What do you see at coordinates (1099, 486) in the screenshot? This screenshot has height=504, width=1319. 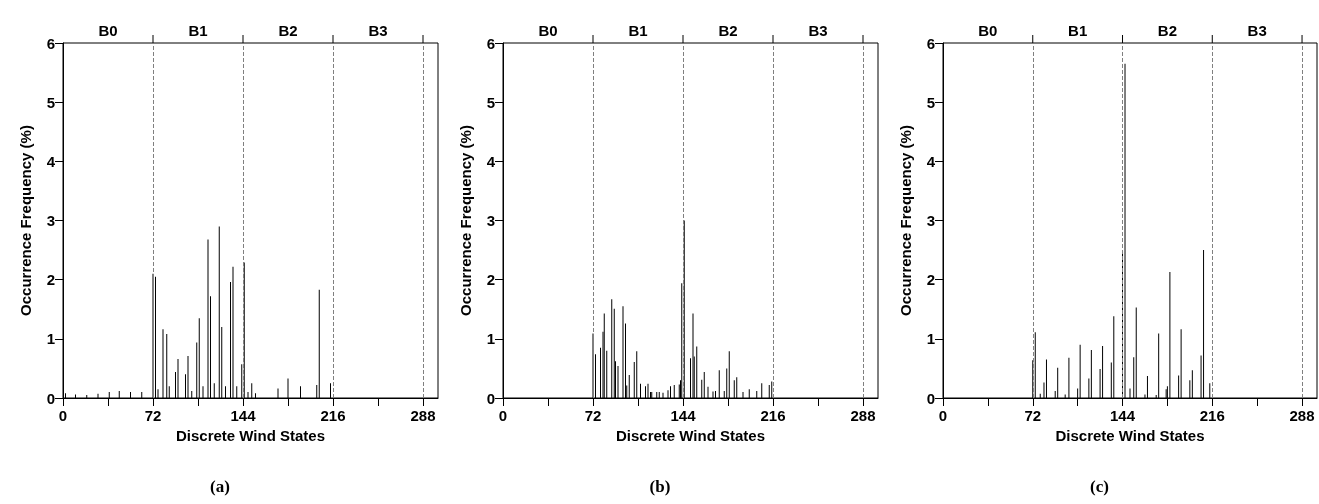 I see `text: (c)` at bounding box center [1099, 486].